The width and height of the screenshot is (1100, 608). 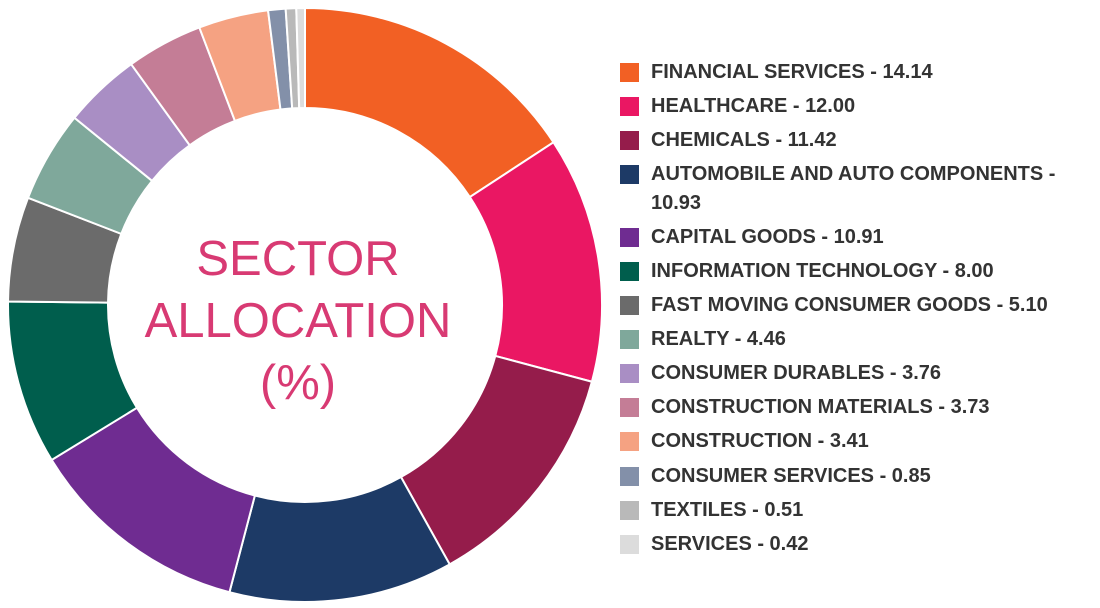 I want to click on legend-label: FAST MOVING CONSUMER GOODS - 5.10, so click(x=849, y=305).